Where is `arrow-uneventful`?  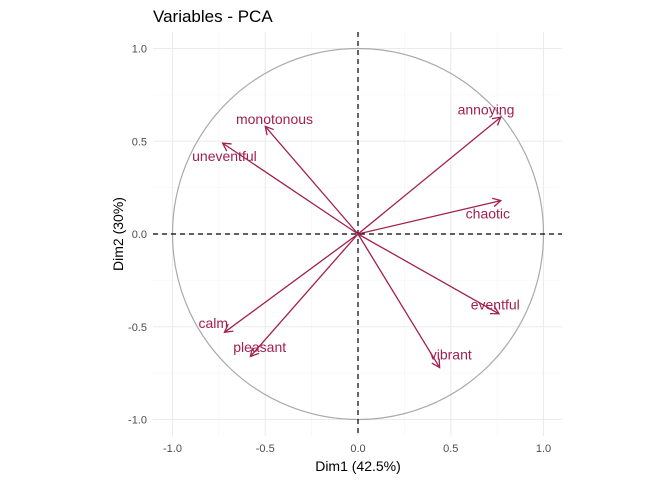
arrow-uneventful is located at coordinates (290, 188).